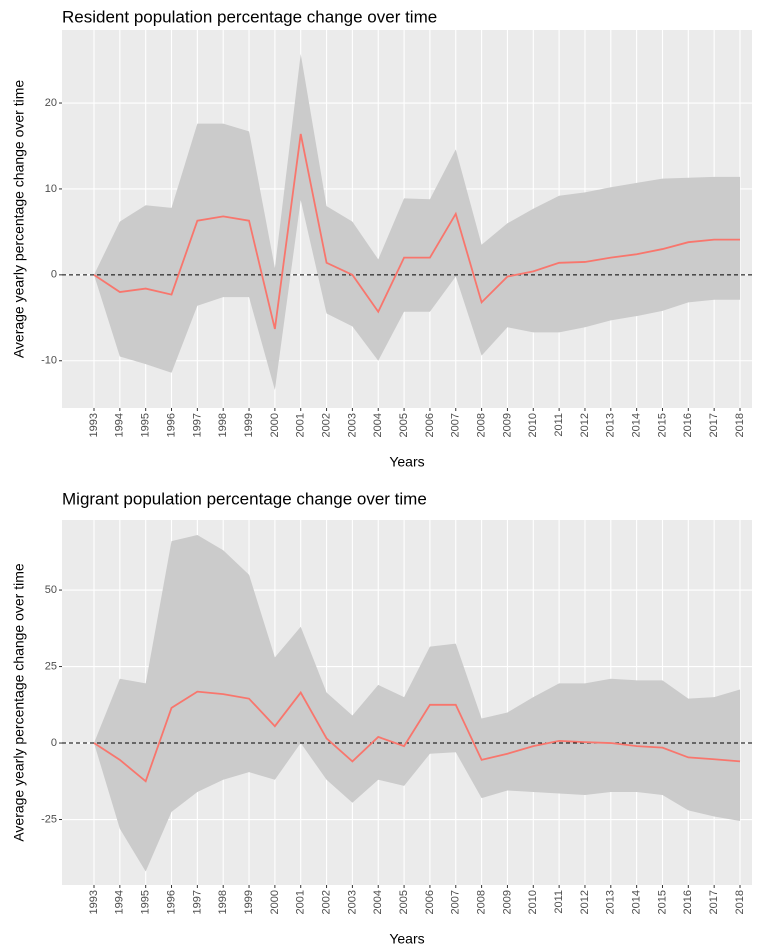 This screenshot has height=949, width=763. I want to click on y-tick-label: 25, so click(51, 666).